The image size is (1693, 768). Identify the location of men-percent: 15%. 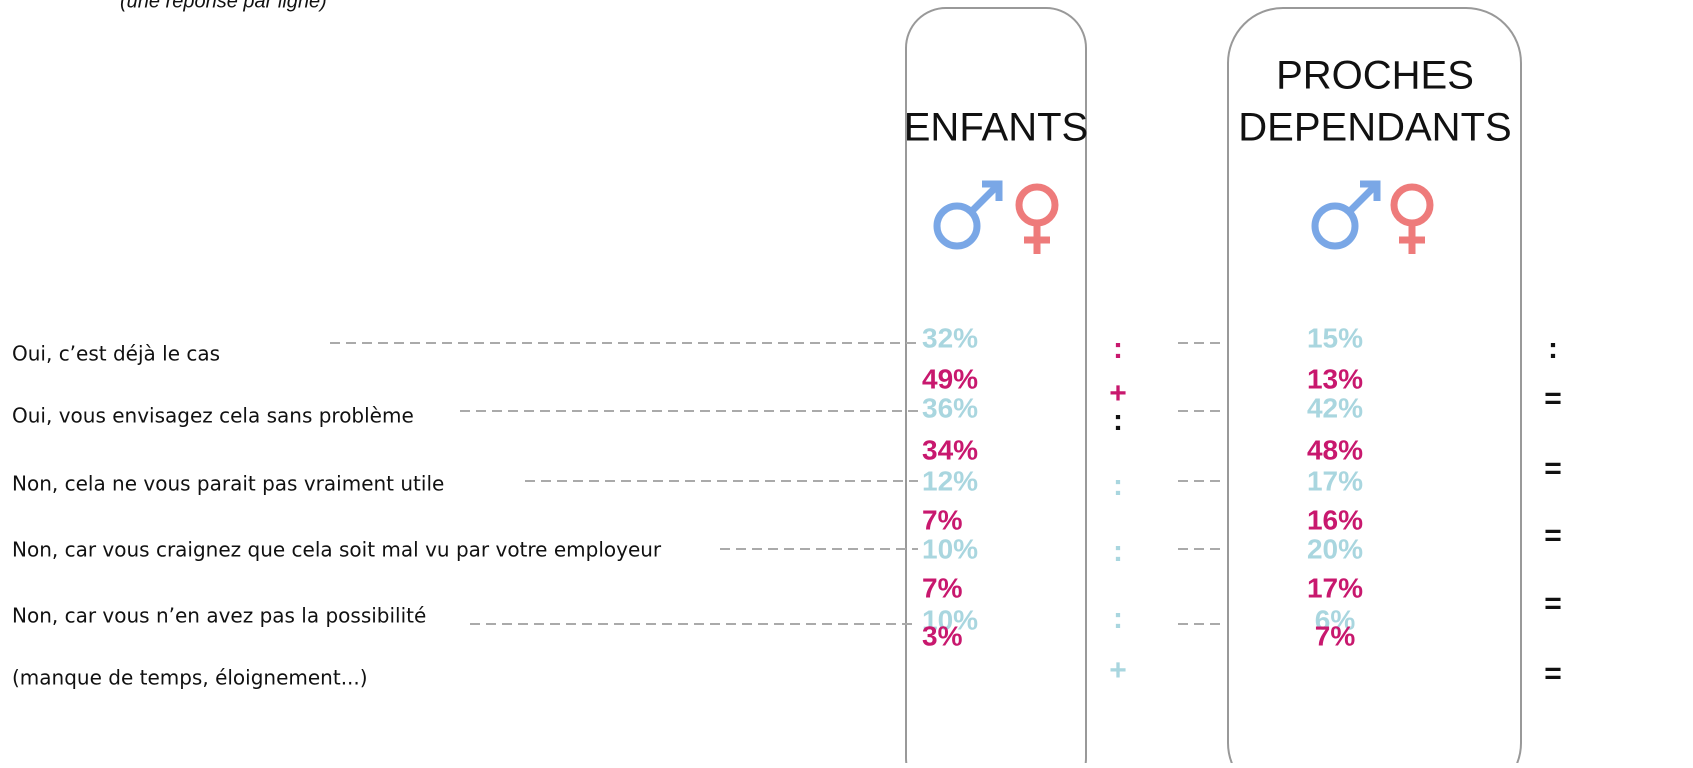
(1335, 337).